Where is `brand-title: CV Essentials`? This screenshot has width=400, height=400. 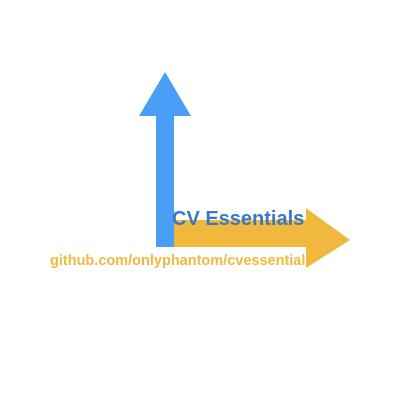
brand-title: CV Essentials is located at coordinates (238, 219).